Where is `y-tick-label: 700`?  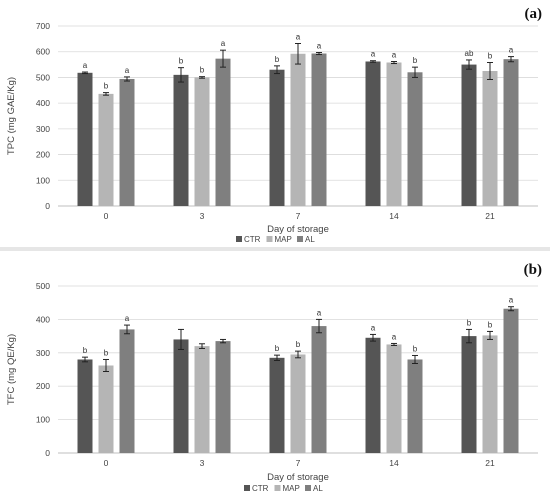 y-tick-label: 700 is located at coordinates (43, 26).